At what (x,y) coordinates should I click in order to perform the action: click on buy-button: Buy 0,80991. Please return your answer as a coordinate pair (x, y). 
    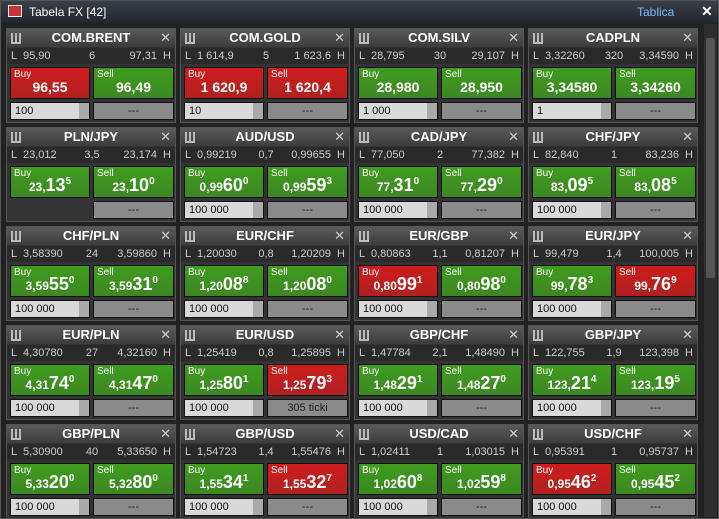
    Looking at the image, I should click on (398, 281).